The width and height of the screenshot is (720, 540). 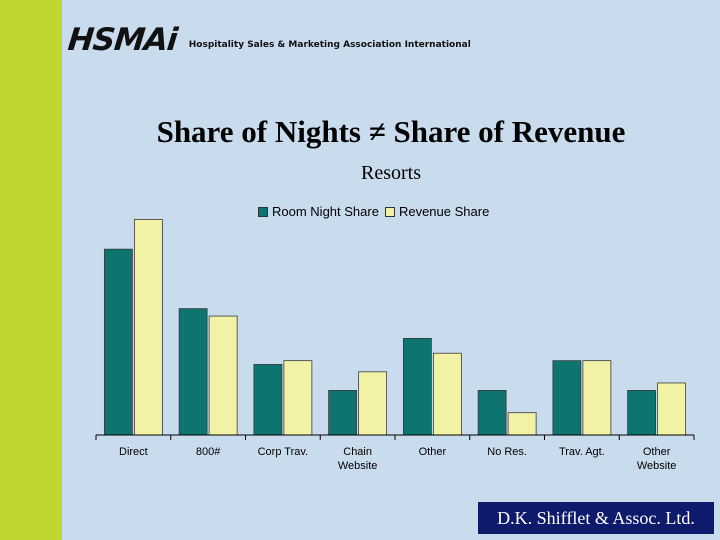 I want to click on x-tick-label-line: 800#, so click(x=208, y=452).